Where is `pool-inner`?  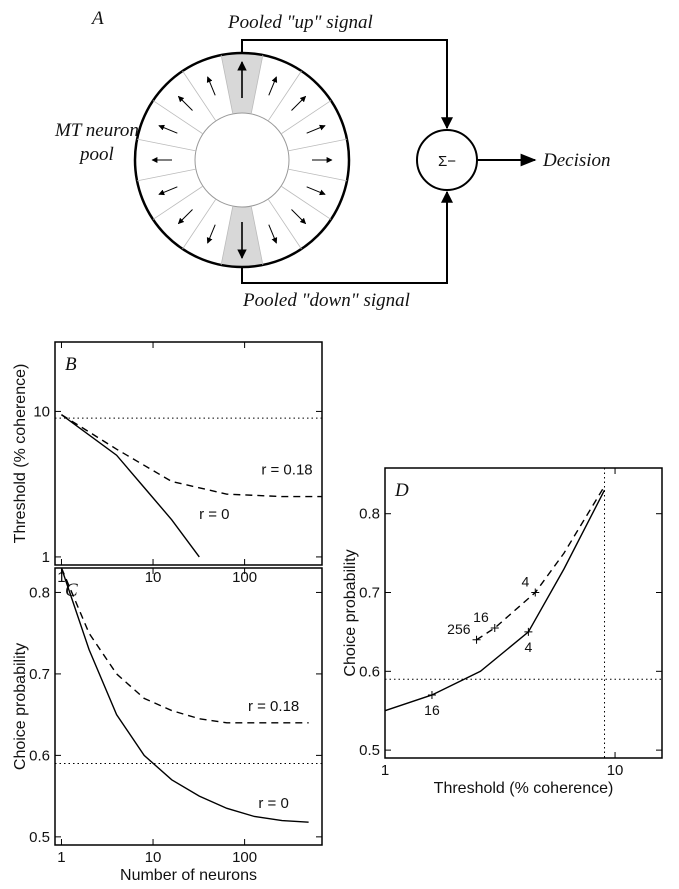 pool-inner is located at coordinates (242, 160).